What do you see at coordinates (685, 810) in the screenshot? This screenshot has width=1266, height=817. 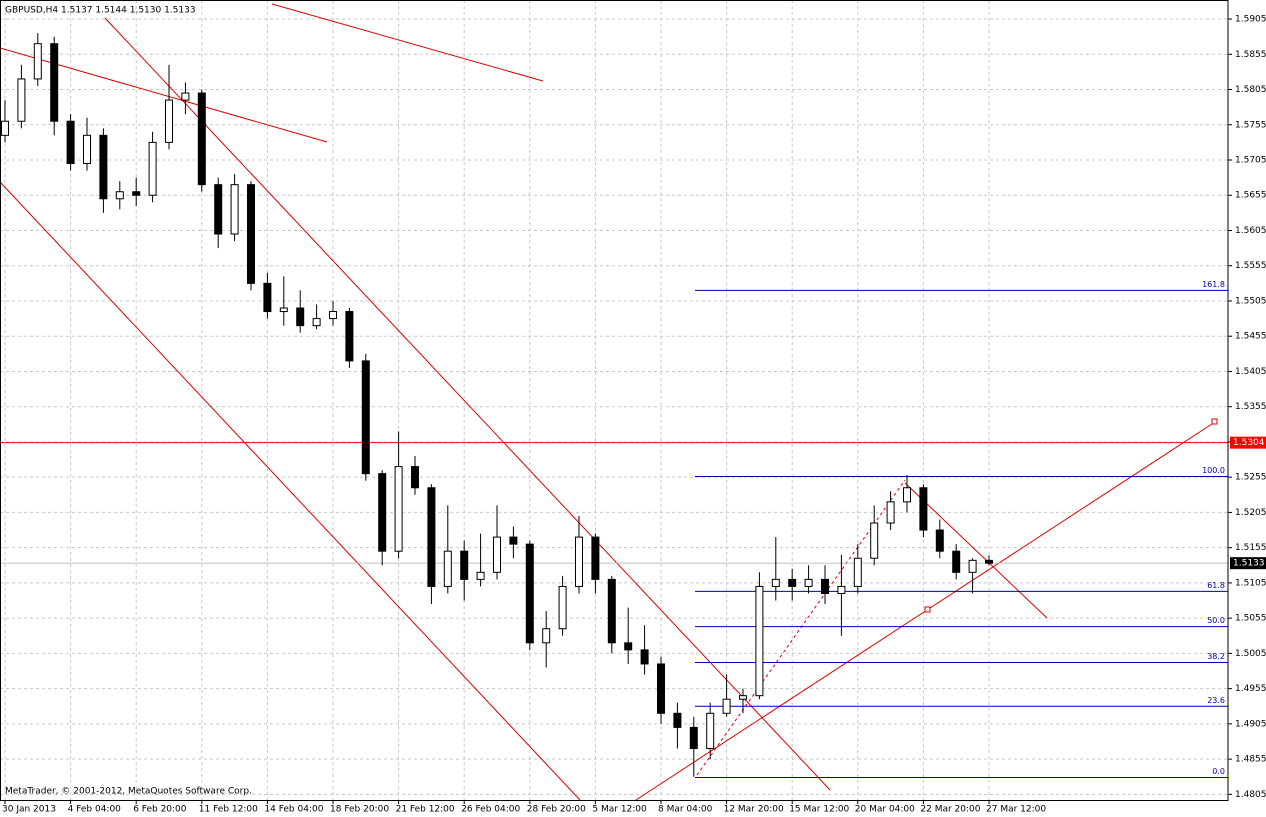 I see `x-tick-label: 8 Mar 04:00` at bounding box center [685, 810].